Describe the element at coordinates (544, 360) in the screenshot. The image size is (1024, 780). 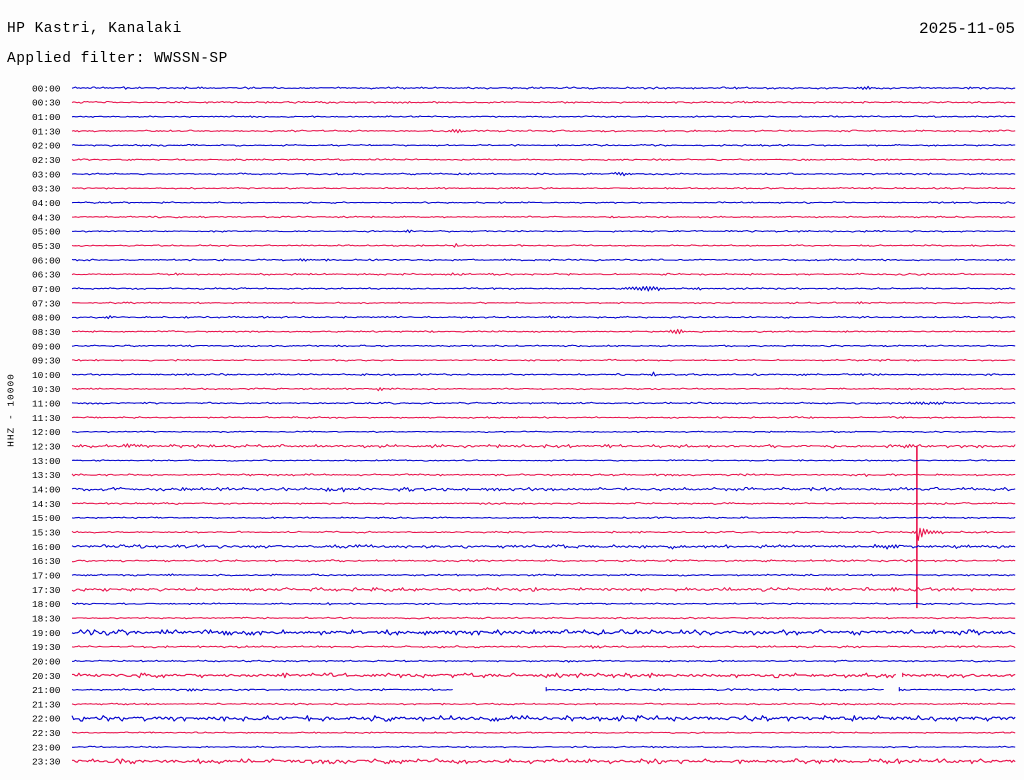
I see `trace-row-09:30` at that location.